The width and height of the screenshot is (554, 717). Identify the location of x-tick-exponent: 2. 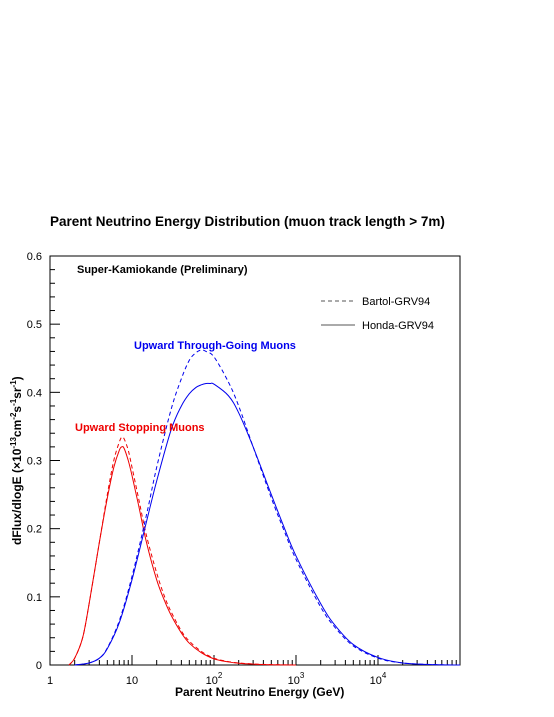
(220, 675).